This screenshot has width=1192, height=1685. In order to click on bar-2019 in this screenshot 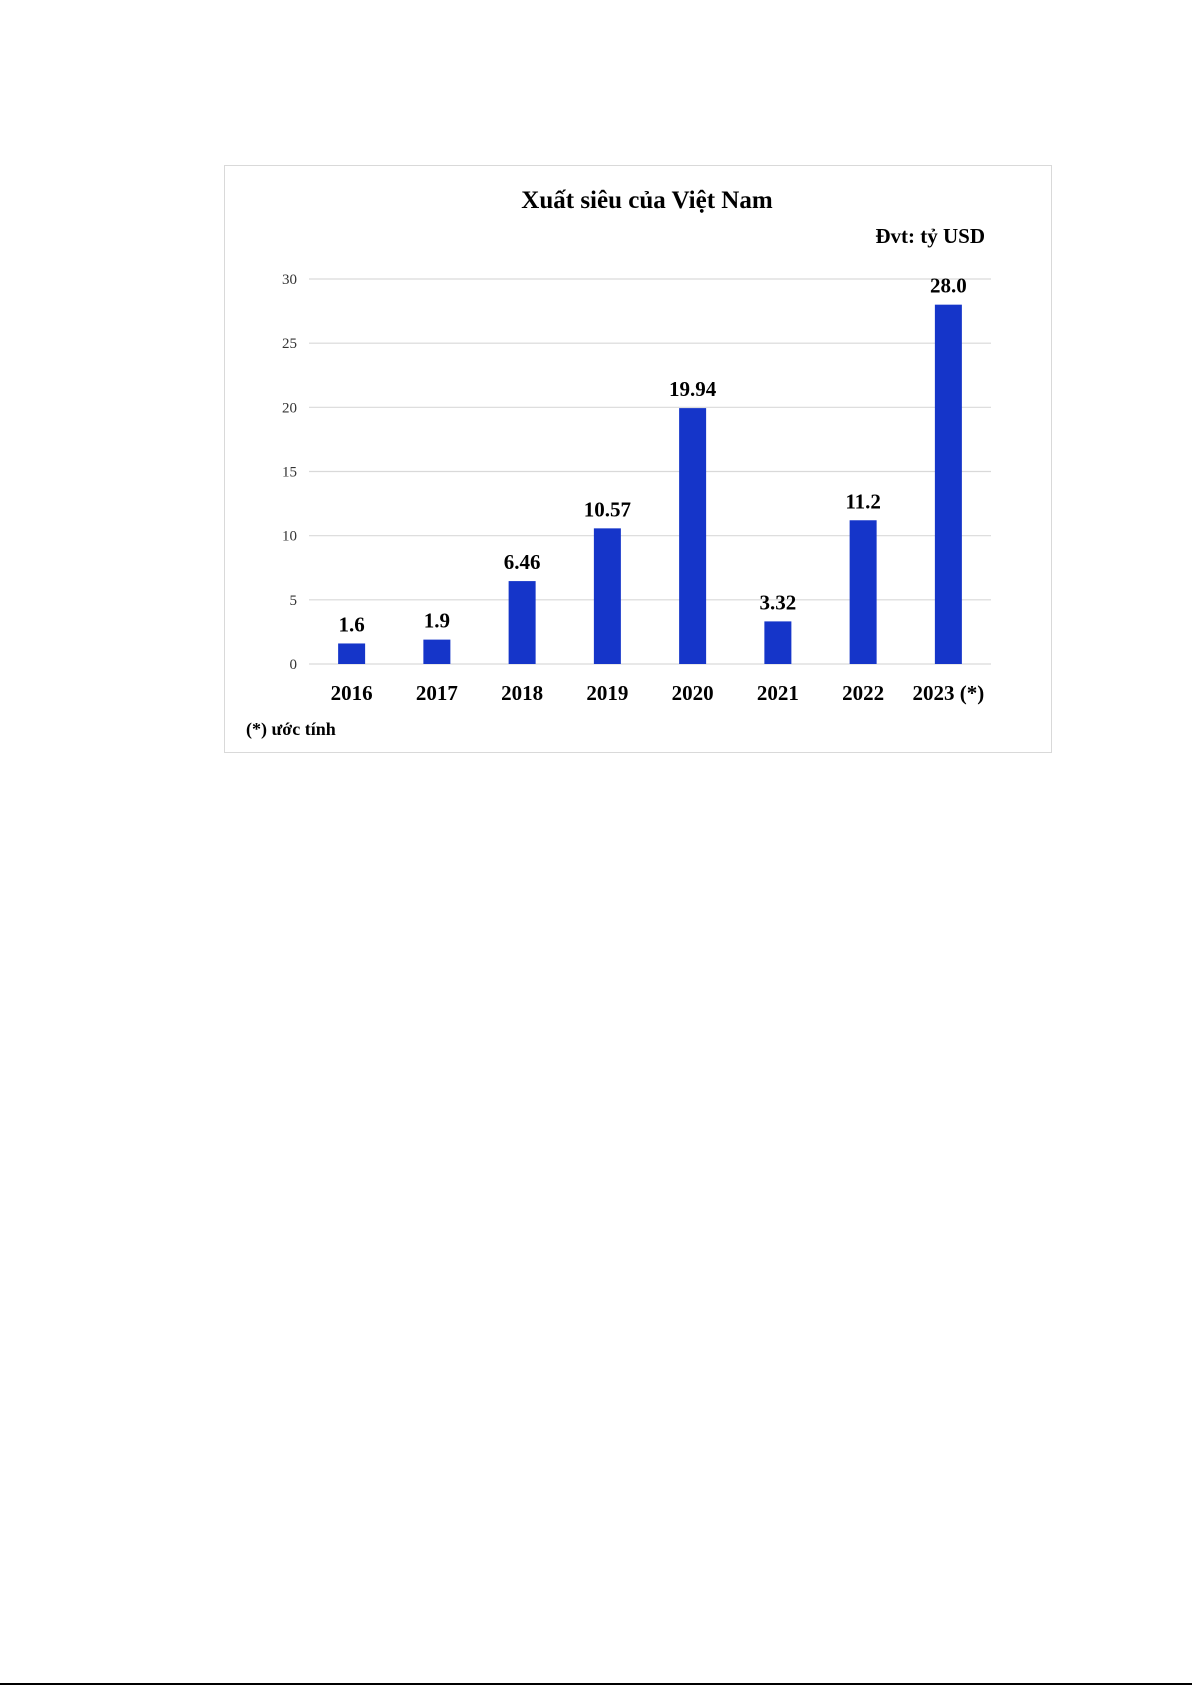, I will do `click(607, 596)`.